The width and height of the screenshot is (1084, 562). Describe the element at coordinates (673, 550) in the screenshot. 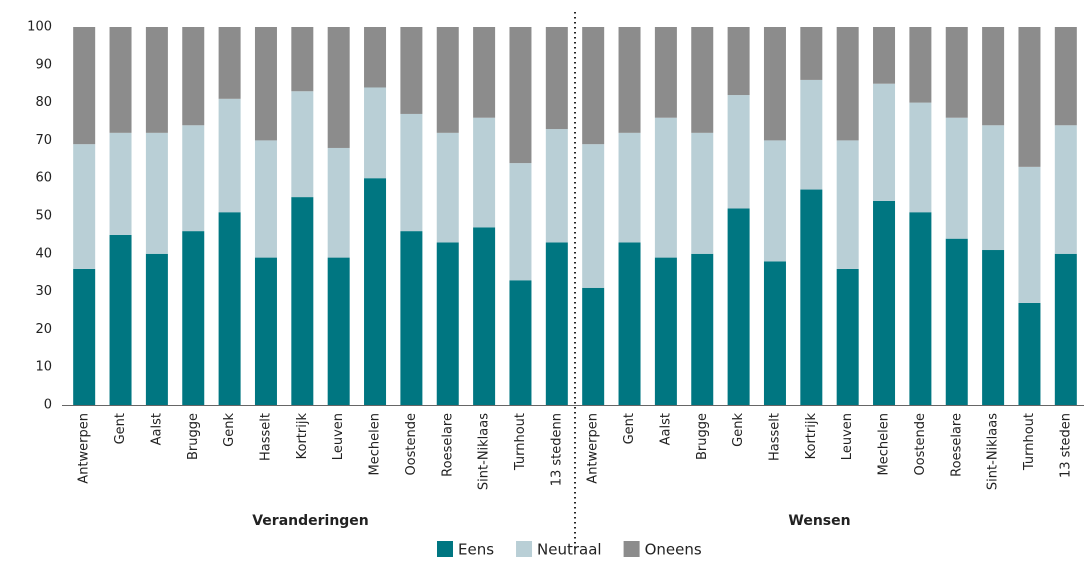

I see `legend-label: Oneens` at that location.